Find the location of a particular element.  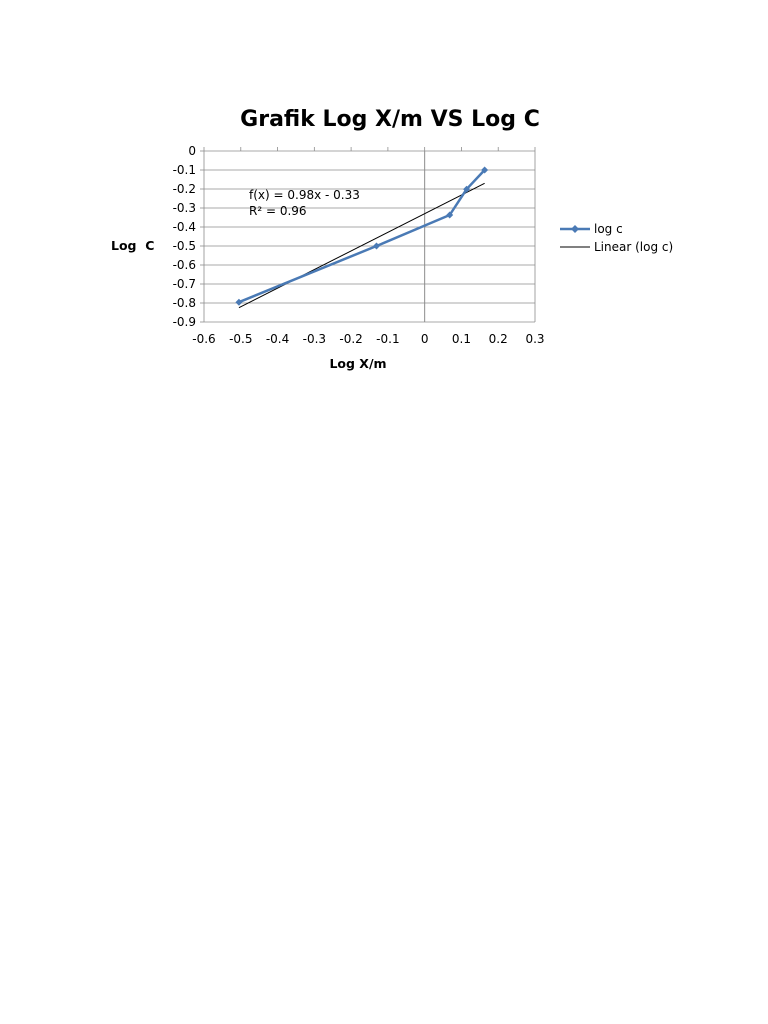

y-tick-label: -0.9 is located at coordinates (184, 322).